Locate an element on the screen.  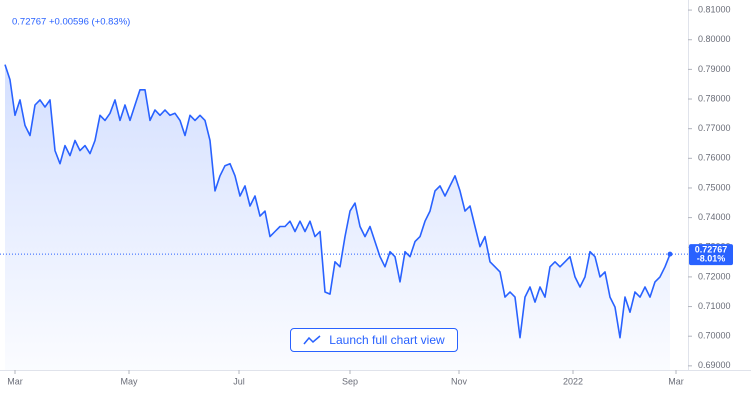
y-tick-label: 0.80000 is located at coordinates (714, 39).